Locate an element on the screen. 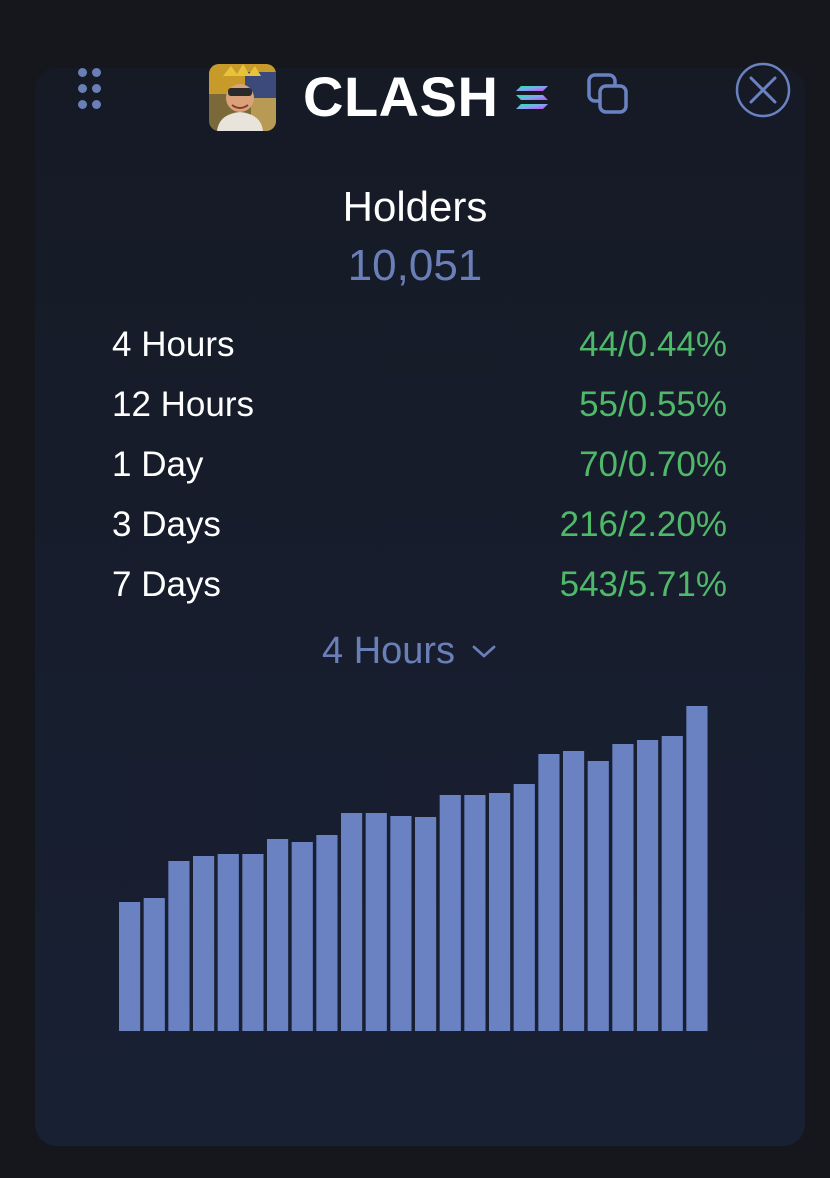  close-icon is located at coordinates (763, 90).